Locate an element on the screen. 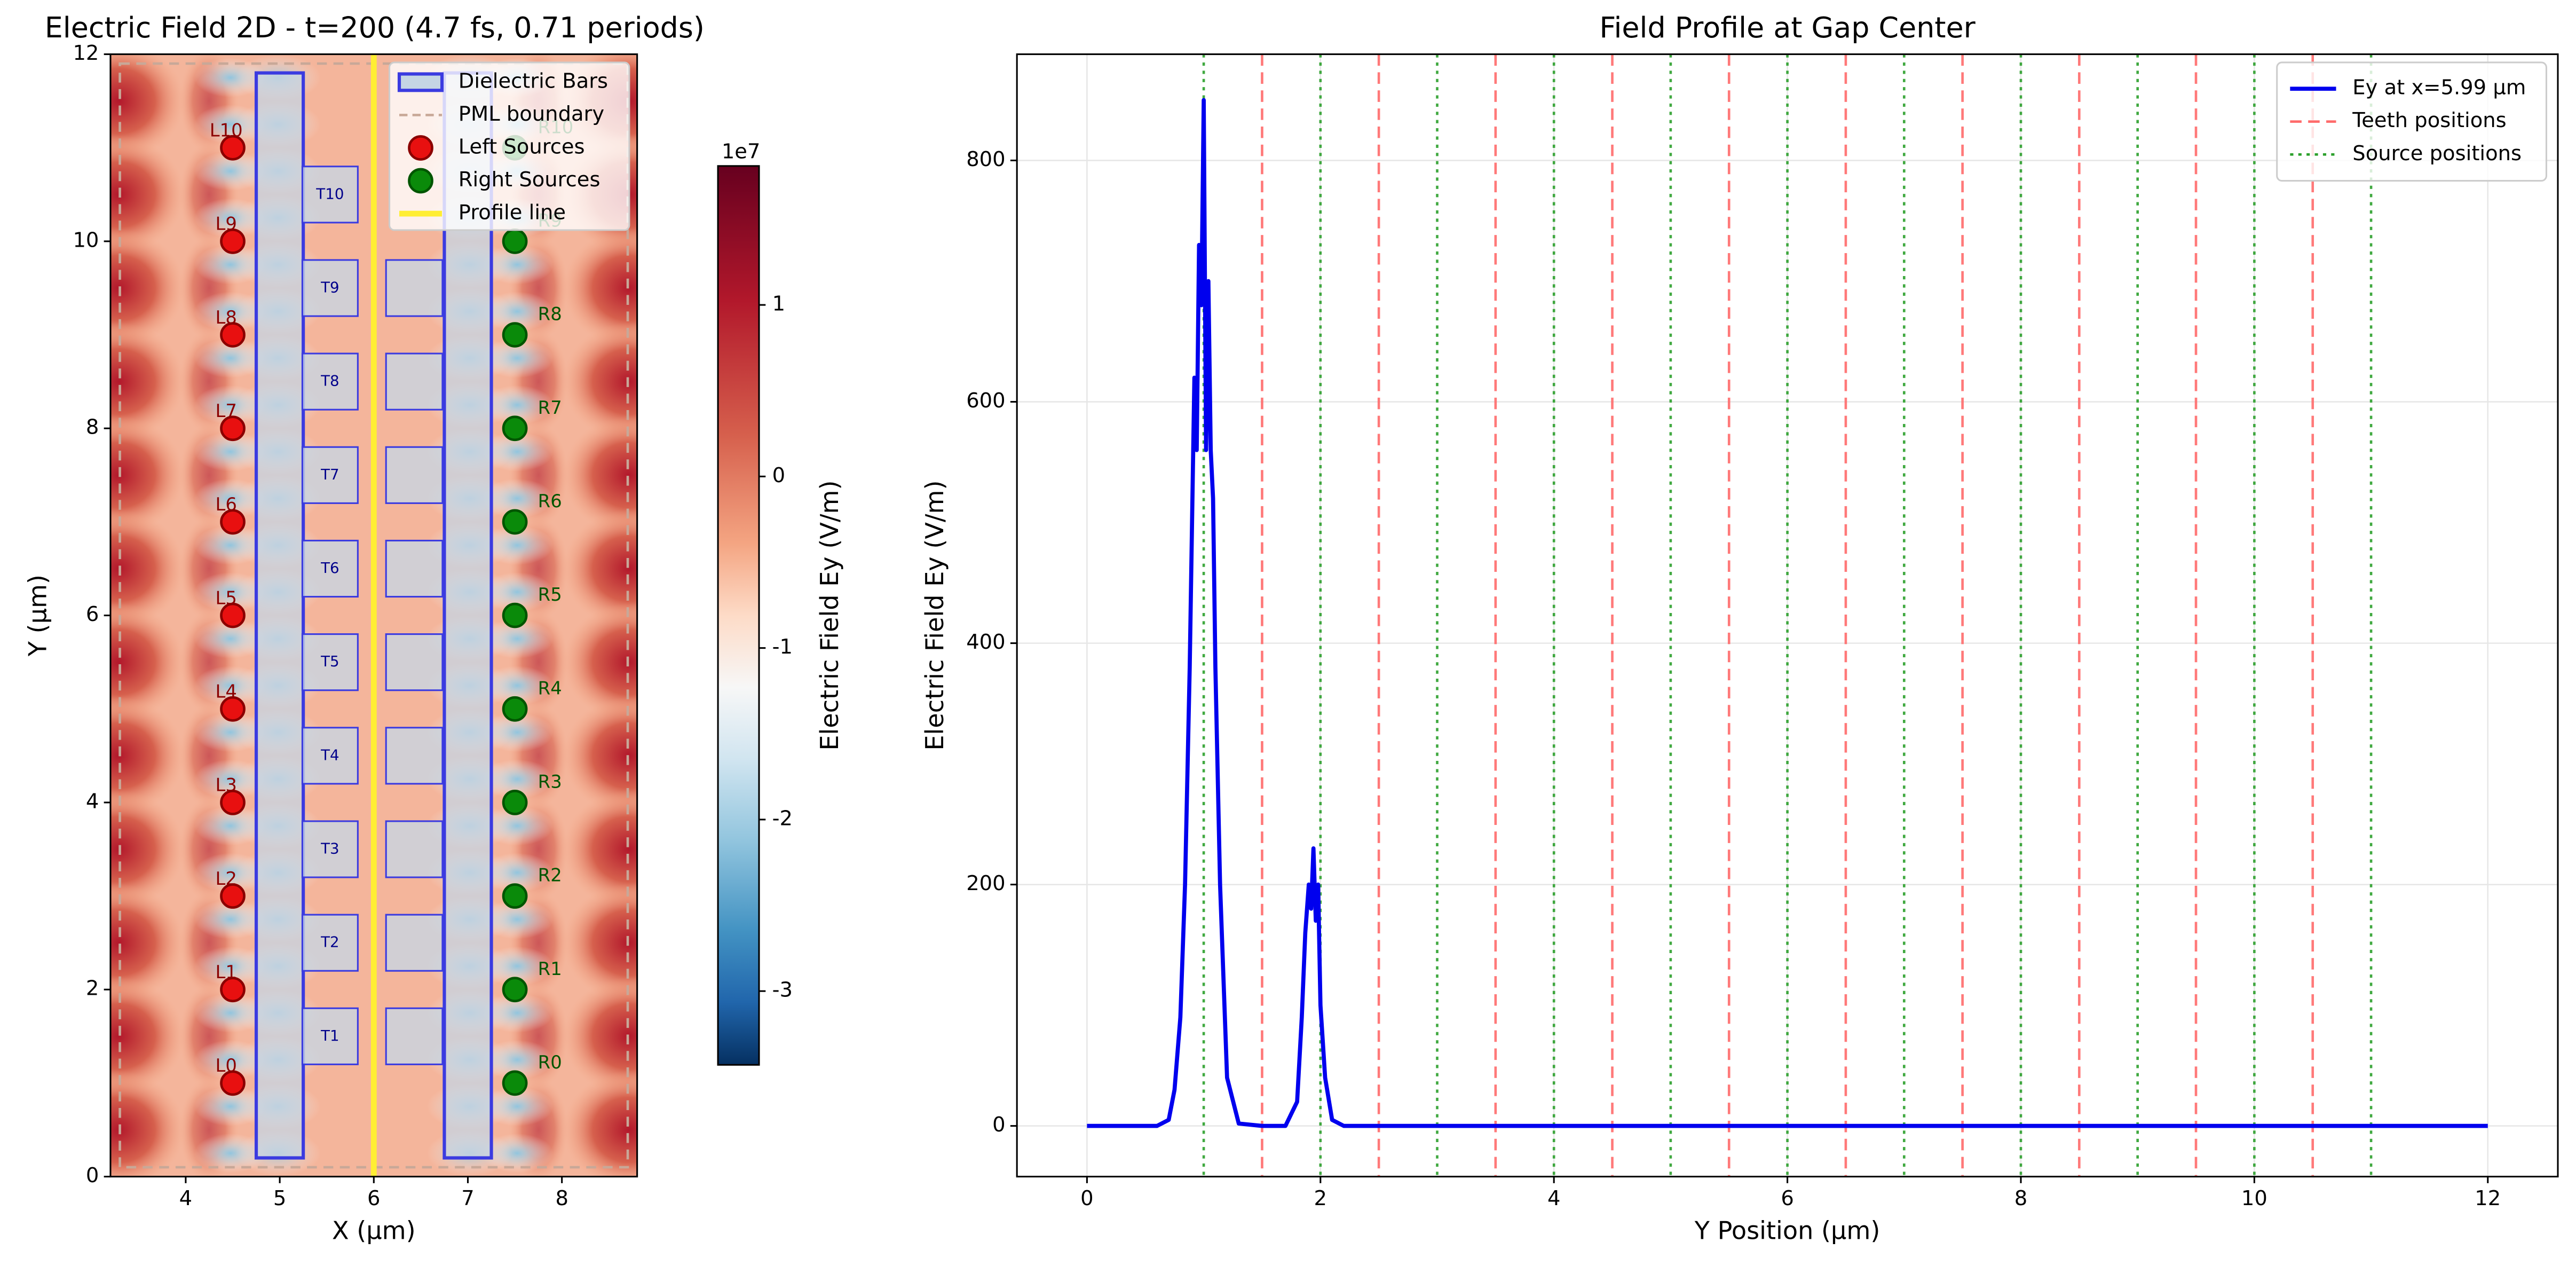 The height and width of the screenshot is (1266, 2576). y-tick-label: 6 is located at coordinates (92, 614).